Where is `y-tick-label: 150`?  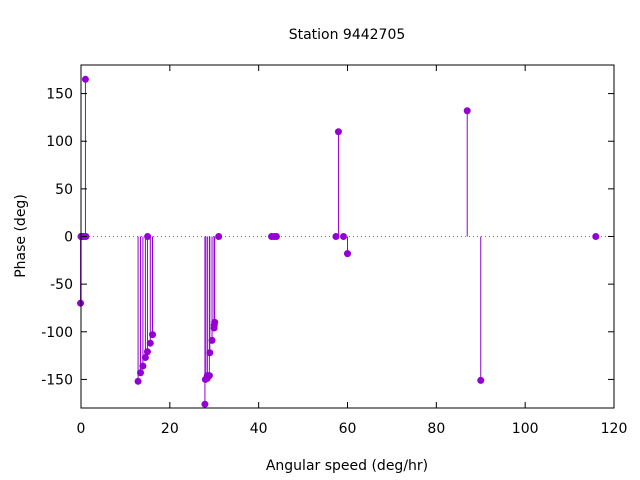 y-tick-label: 150 is located at coordinates (59, 95).